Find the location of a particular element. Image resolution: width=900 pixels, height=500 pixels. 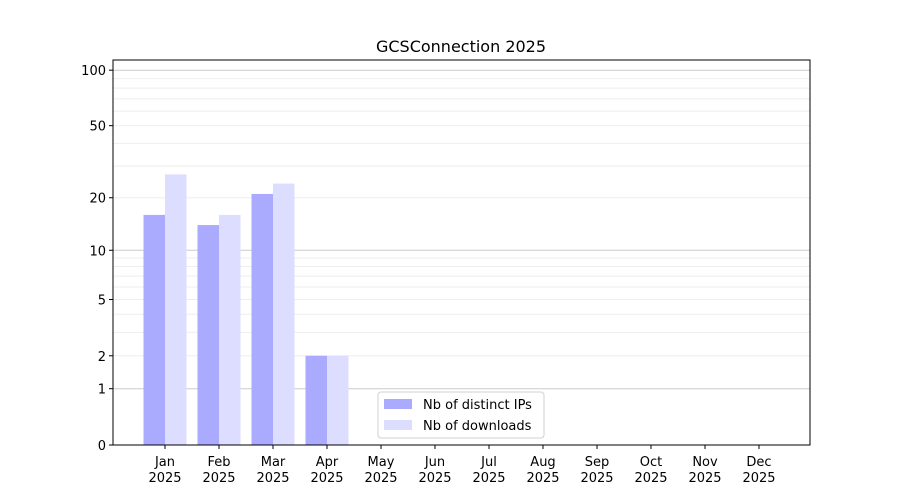

x-tick-label: Jun is located at coordinates (434, 462).